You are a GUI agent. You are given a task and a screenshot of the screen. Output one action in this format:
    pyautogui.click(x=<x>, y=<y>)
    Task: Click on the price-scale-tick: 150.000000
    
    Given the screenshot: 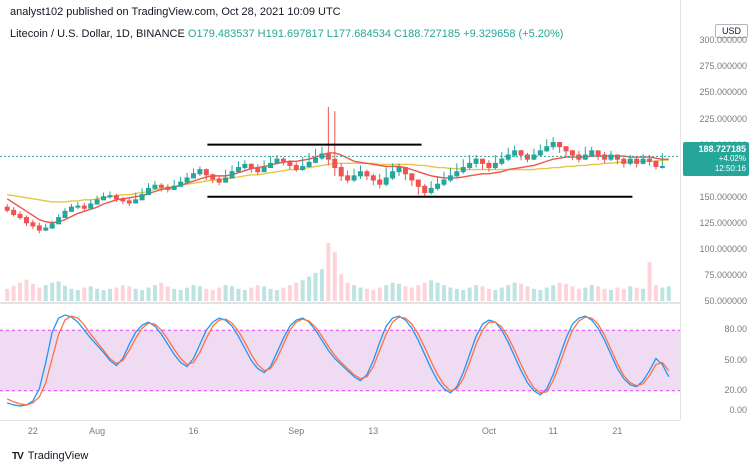 What is the action you would take?
    pyautogui.click(x=723, y=196)
    